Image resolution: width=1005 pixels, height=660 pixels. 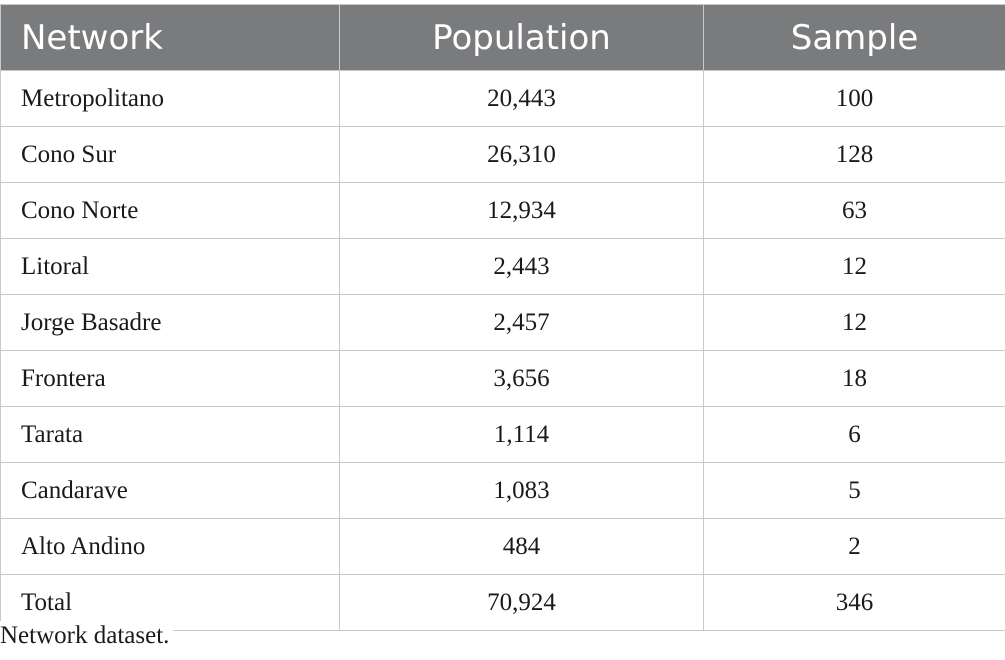 I want to click on cell-sample: 100, so click(x=854, y=98).